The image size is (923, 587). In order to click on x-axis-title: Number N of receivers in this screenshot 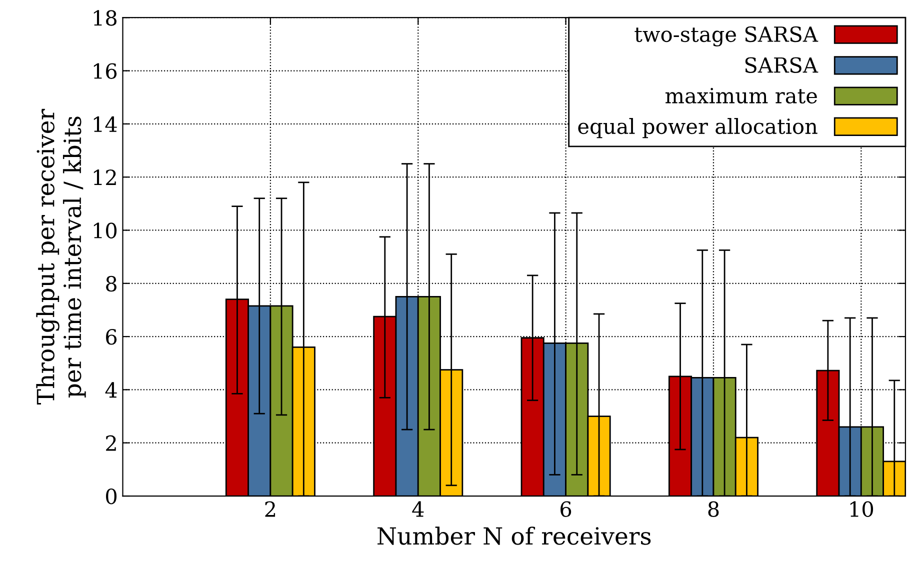, I will do `click(514, 535)`.